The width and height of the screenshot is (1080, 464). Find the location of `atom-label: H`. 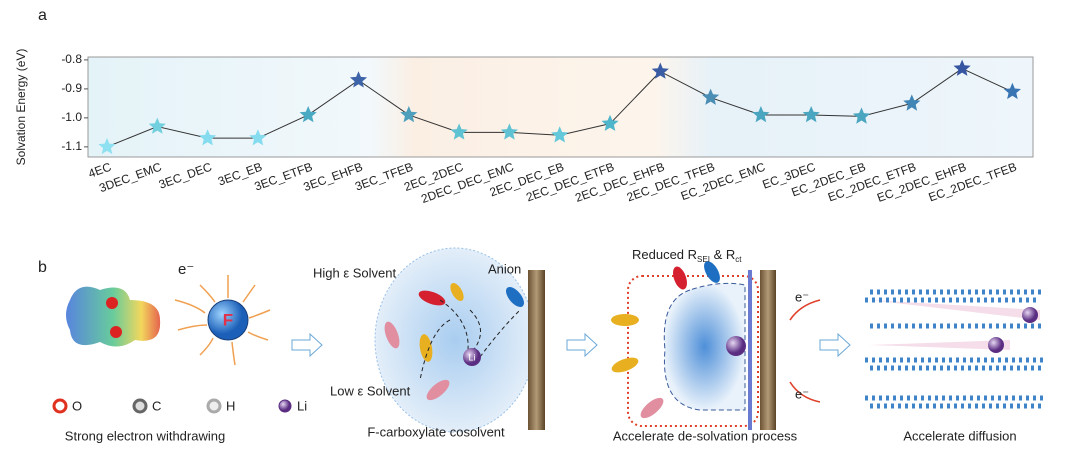

atom-label: H is located at coordinates (230, 405).